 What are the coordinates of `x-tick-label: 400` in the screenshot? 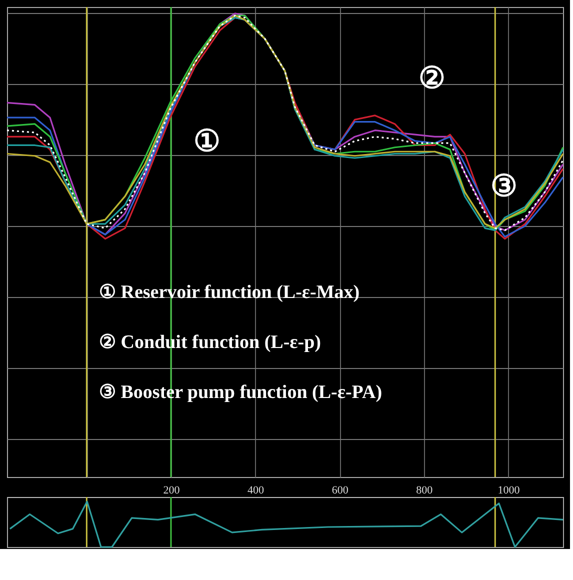 It's located at (256, 490).